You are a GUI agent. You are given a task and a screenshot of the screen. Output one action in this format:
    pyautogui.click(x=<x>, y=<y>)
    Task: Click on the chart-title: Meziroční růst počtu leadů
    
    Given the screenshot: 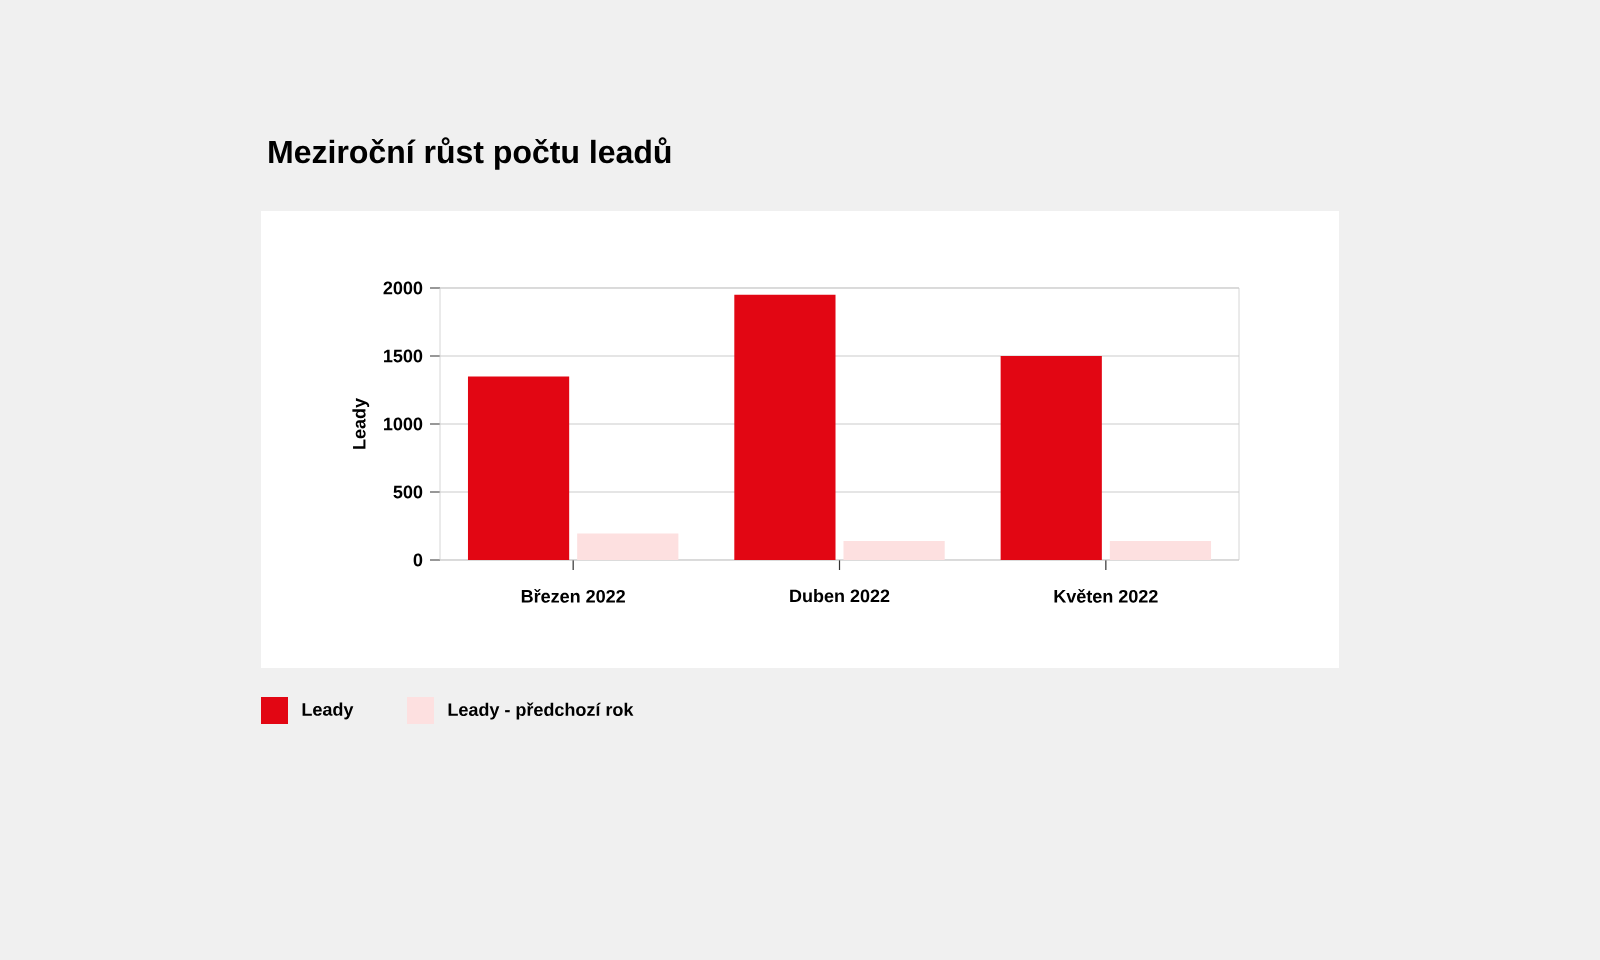 What is the action you would take?
    pyautogui.click(x=470, y=153)
    